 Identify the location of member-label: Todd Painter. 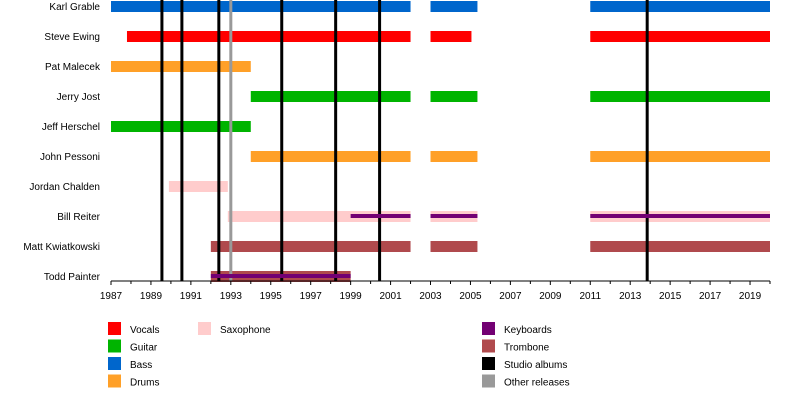
(72, 277).